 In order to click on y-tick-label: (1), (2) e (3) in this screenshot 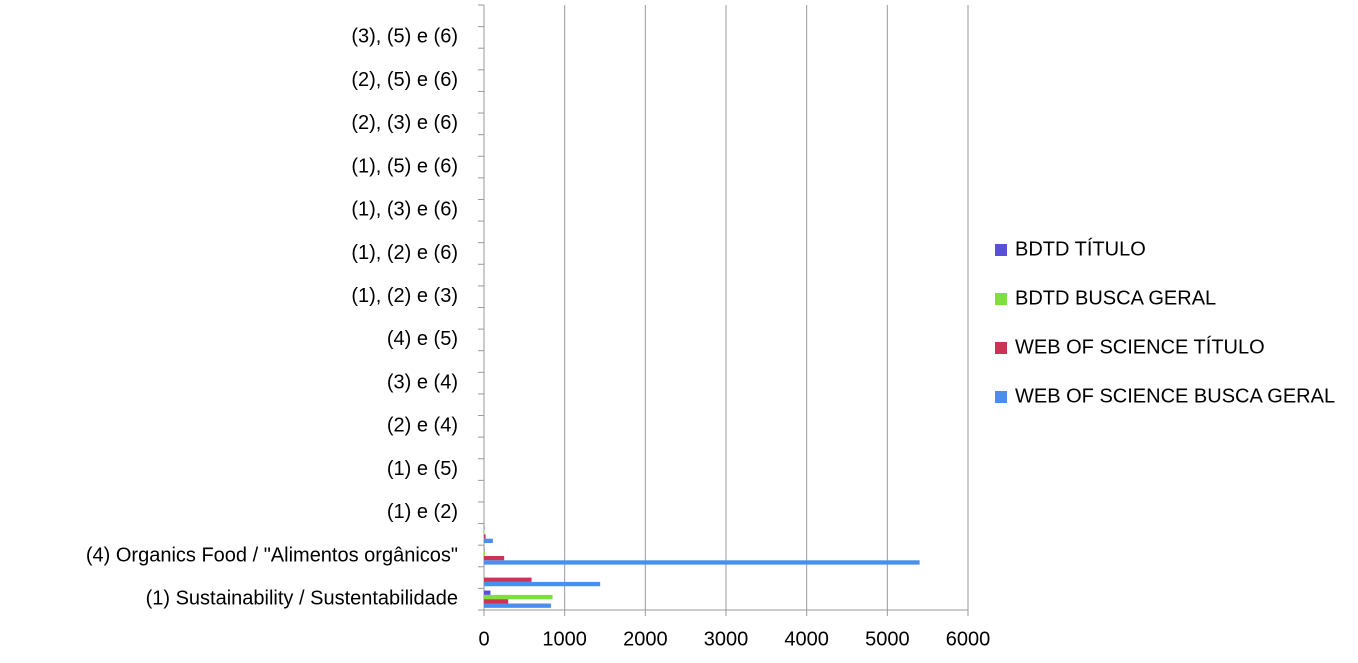, I will do `click(404, 296)`.